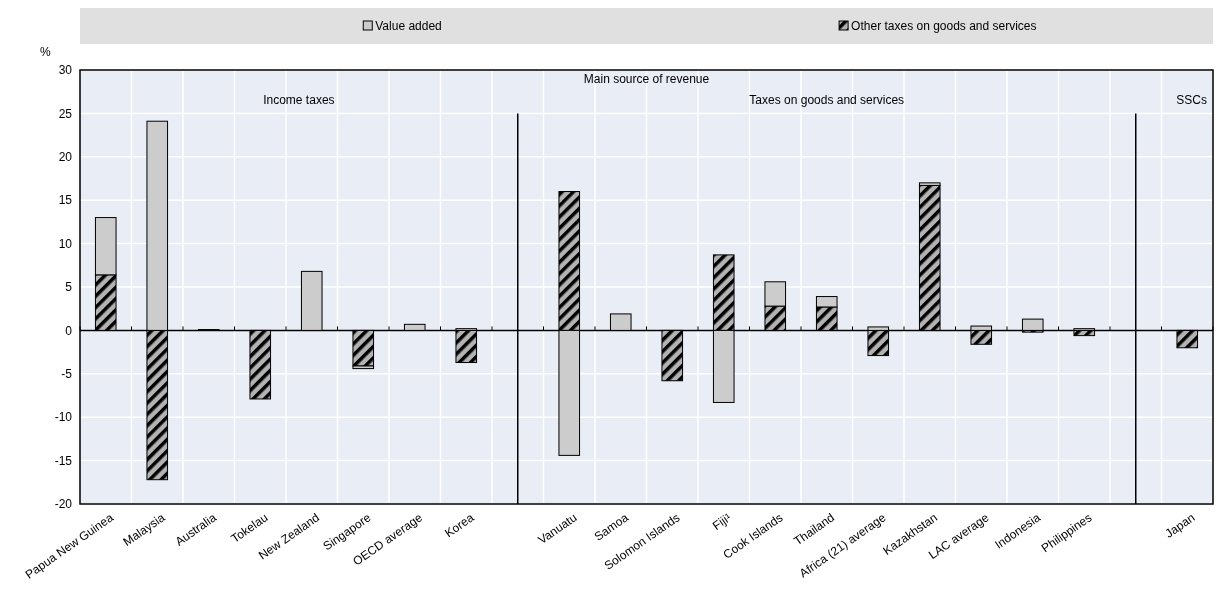 The height and width of the screenshot is (611, 1229). Describe the element at coordinates (65, 113) in the screenshot. I see `y-tick-label: 25` at that location.